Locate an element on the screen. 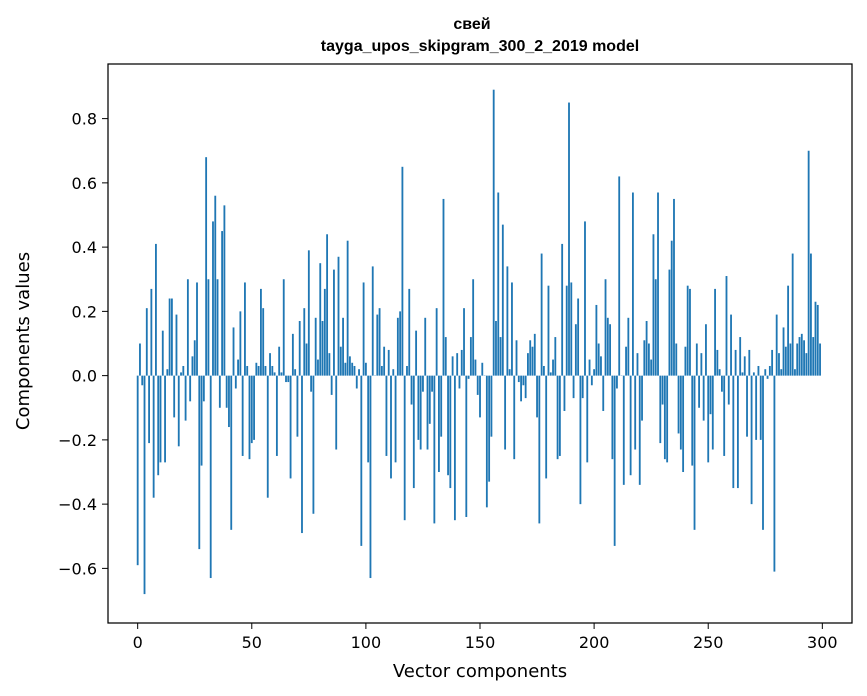  y-tick-label: −0.4 is located at coordinates (77, 504).